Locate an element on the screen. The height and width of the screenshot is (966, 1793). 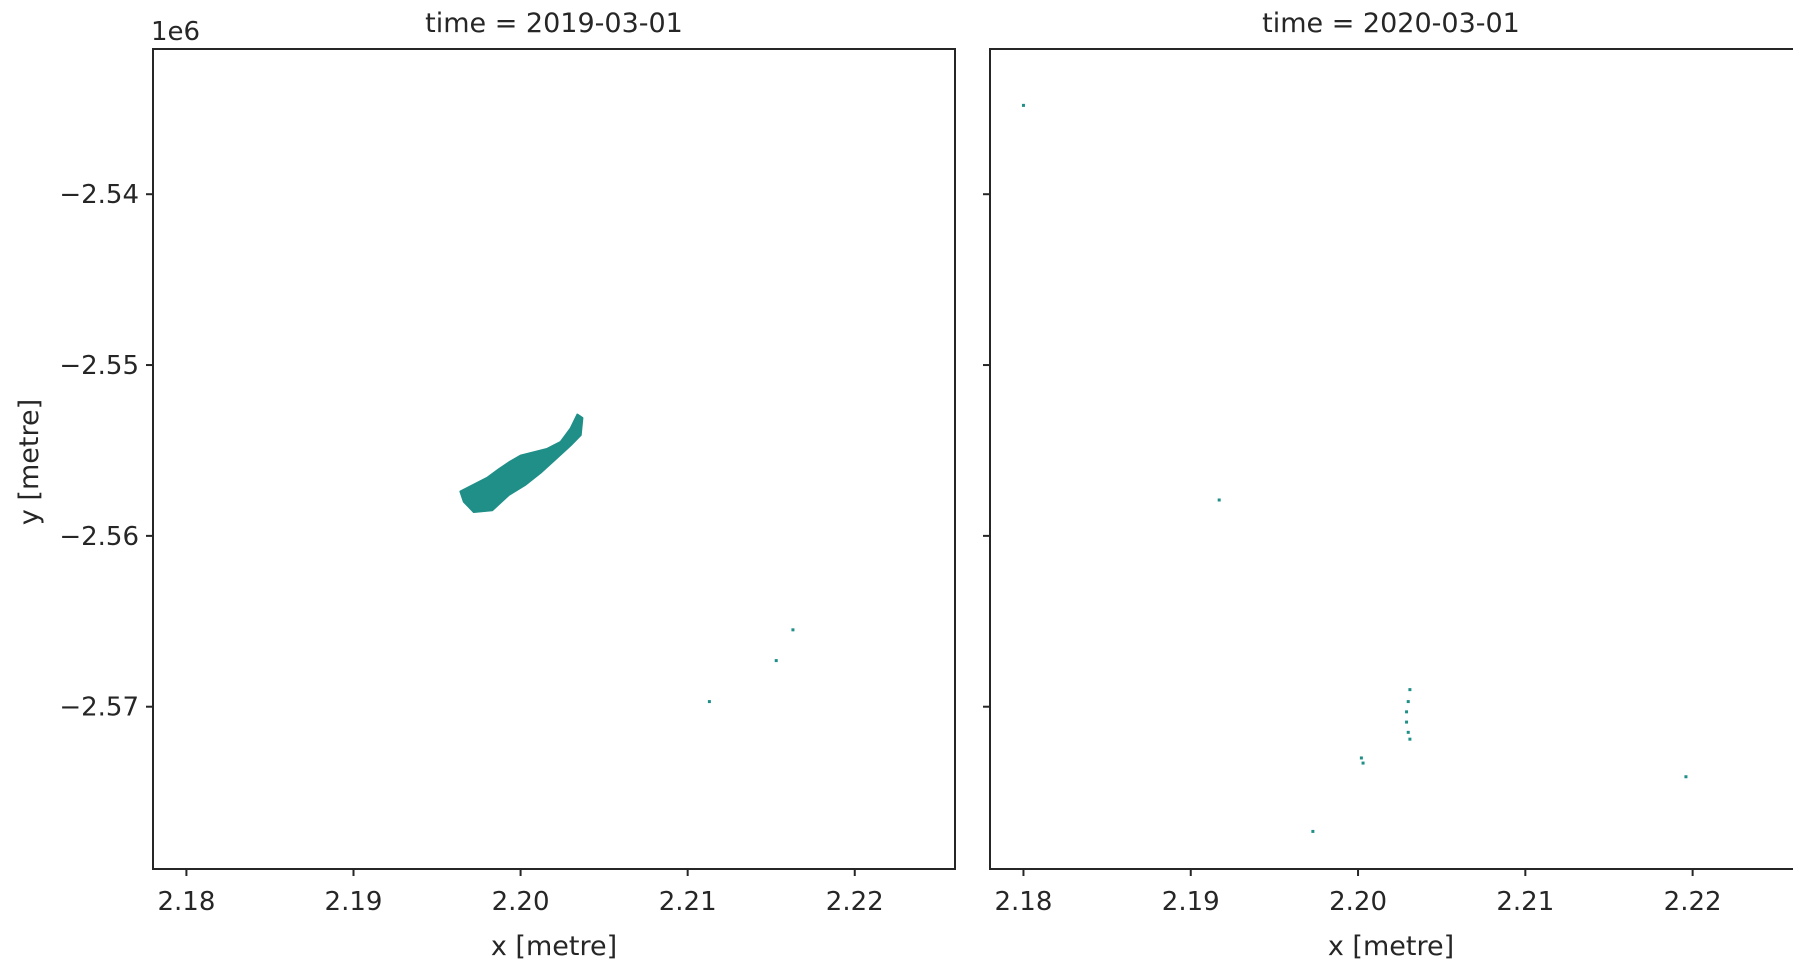
panel-title: time = 2019-03-01 is located at coordinates (554, 23).